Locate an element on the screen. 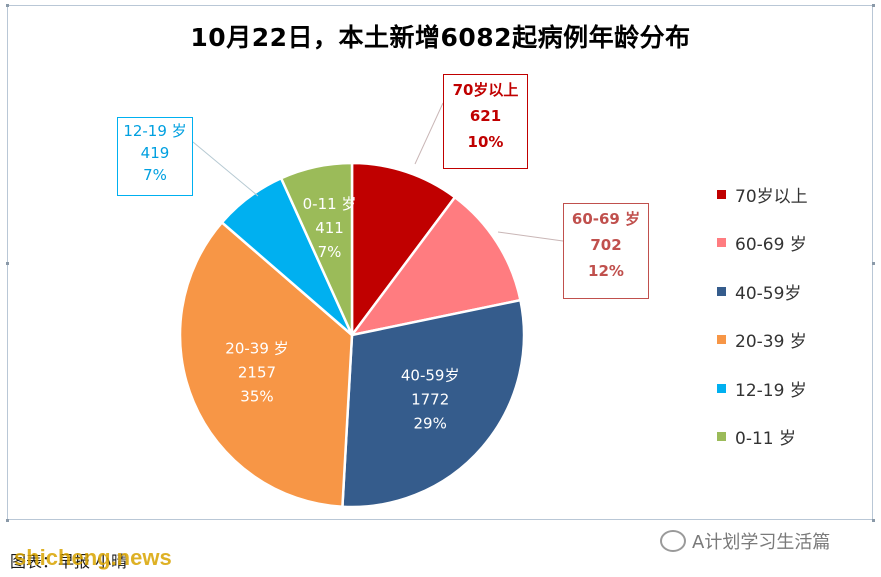 This screenshot has width=881, height=577. legend-item-70plus: 70岁以上 is located at coordinates (762, 194).